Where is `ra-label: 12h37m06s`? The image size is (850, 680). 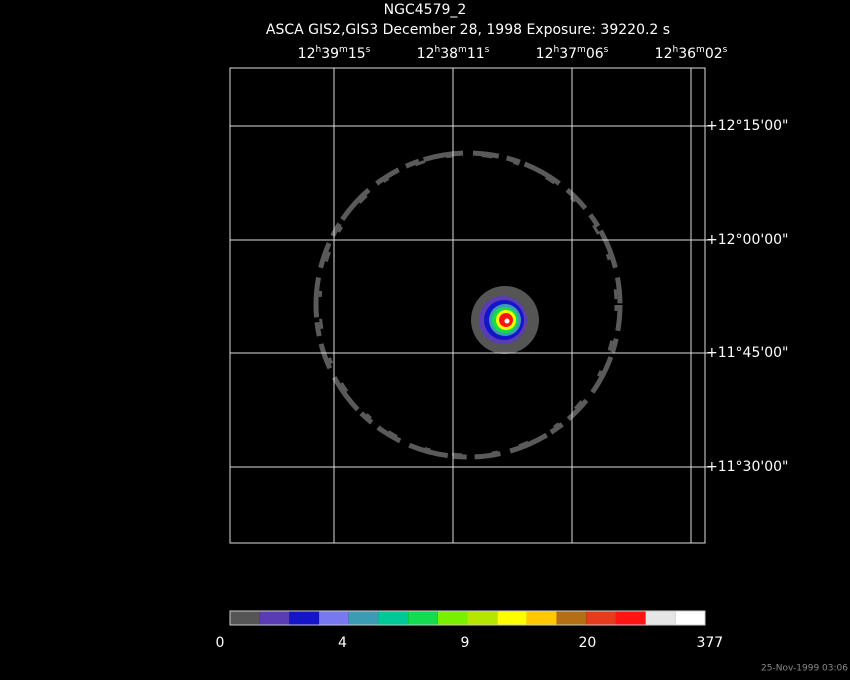 ra-label: 12h37m06s is located at coordinates (572, 54).